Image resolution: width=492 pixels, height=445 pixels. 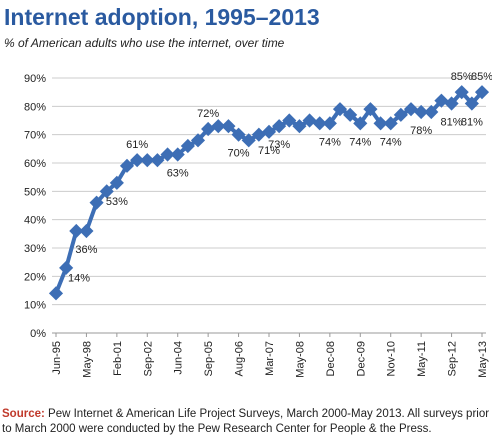 I want to click on y-tick-label: 20%, so click(x=35, y=277).